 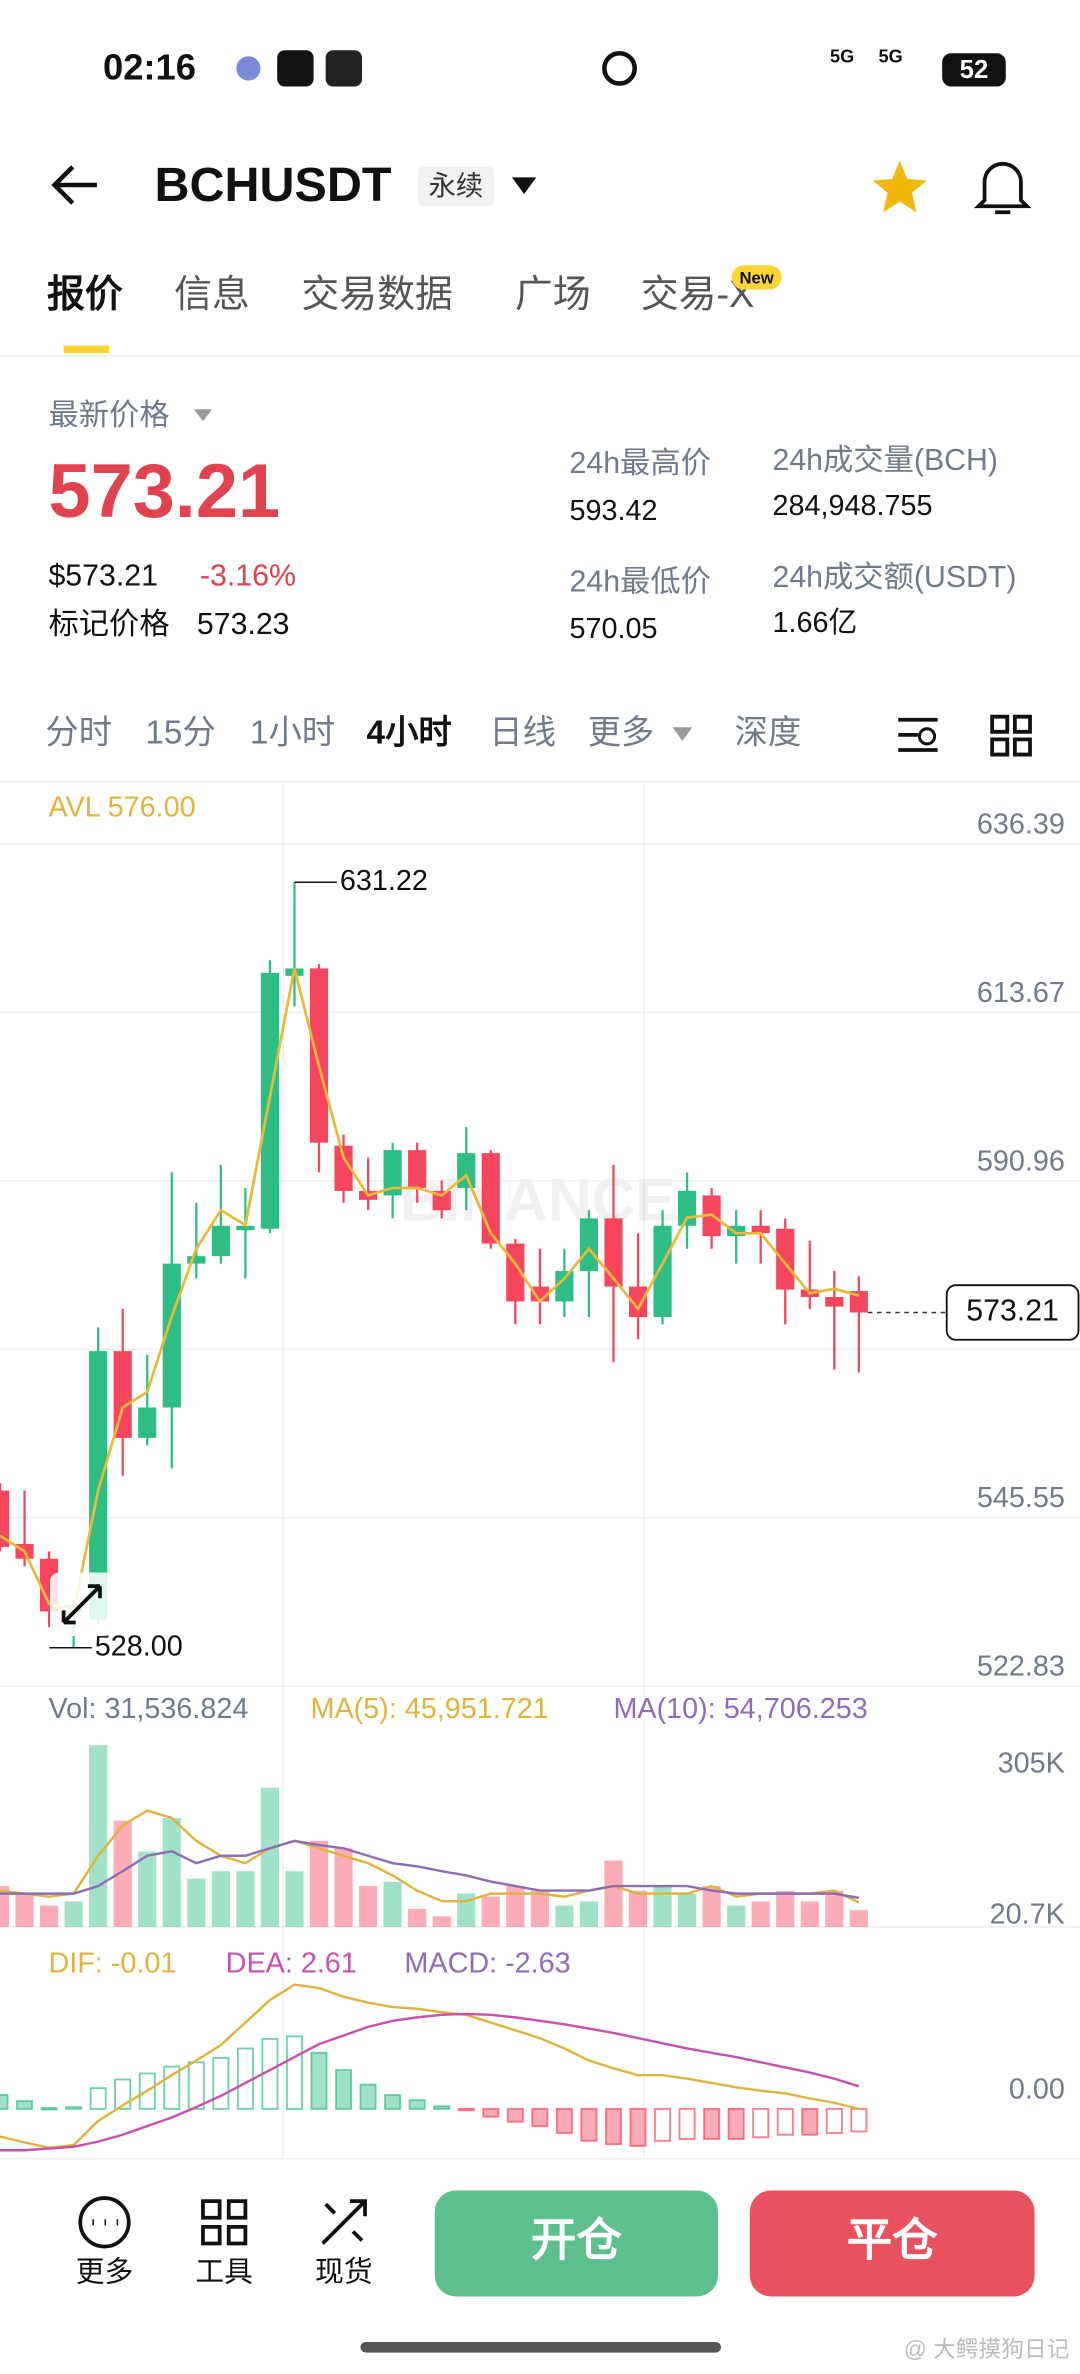 What do you see at coordinates (740, 1709) in the screenshot?
I see `legend-item: MA(10): 54,706.253` at bounding box center [740, 1709].